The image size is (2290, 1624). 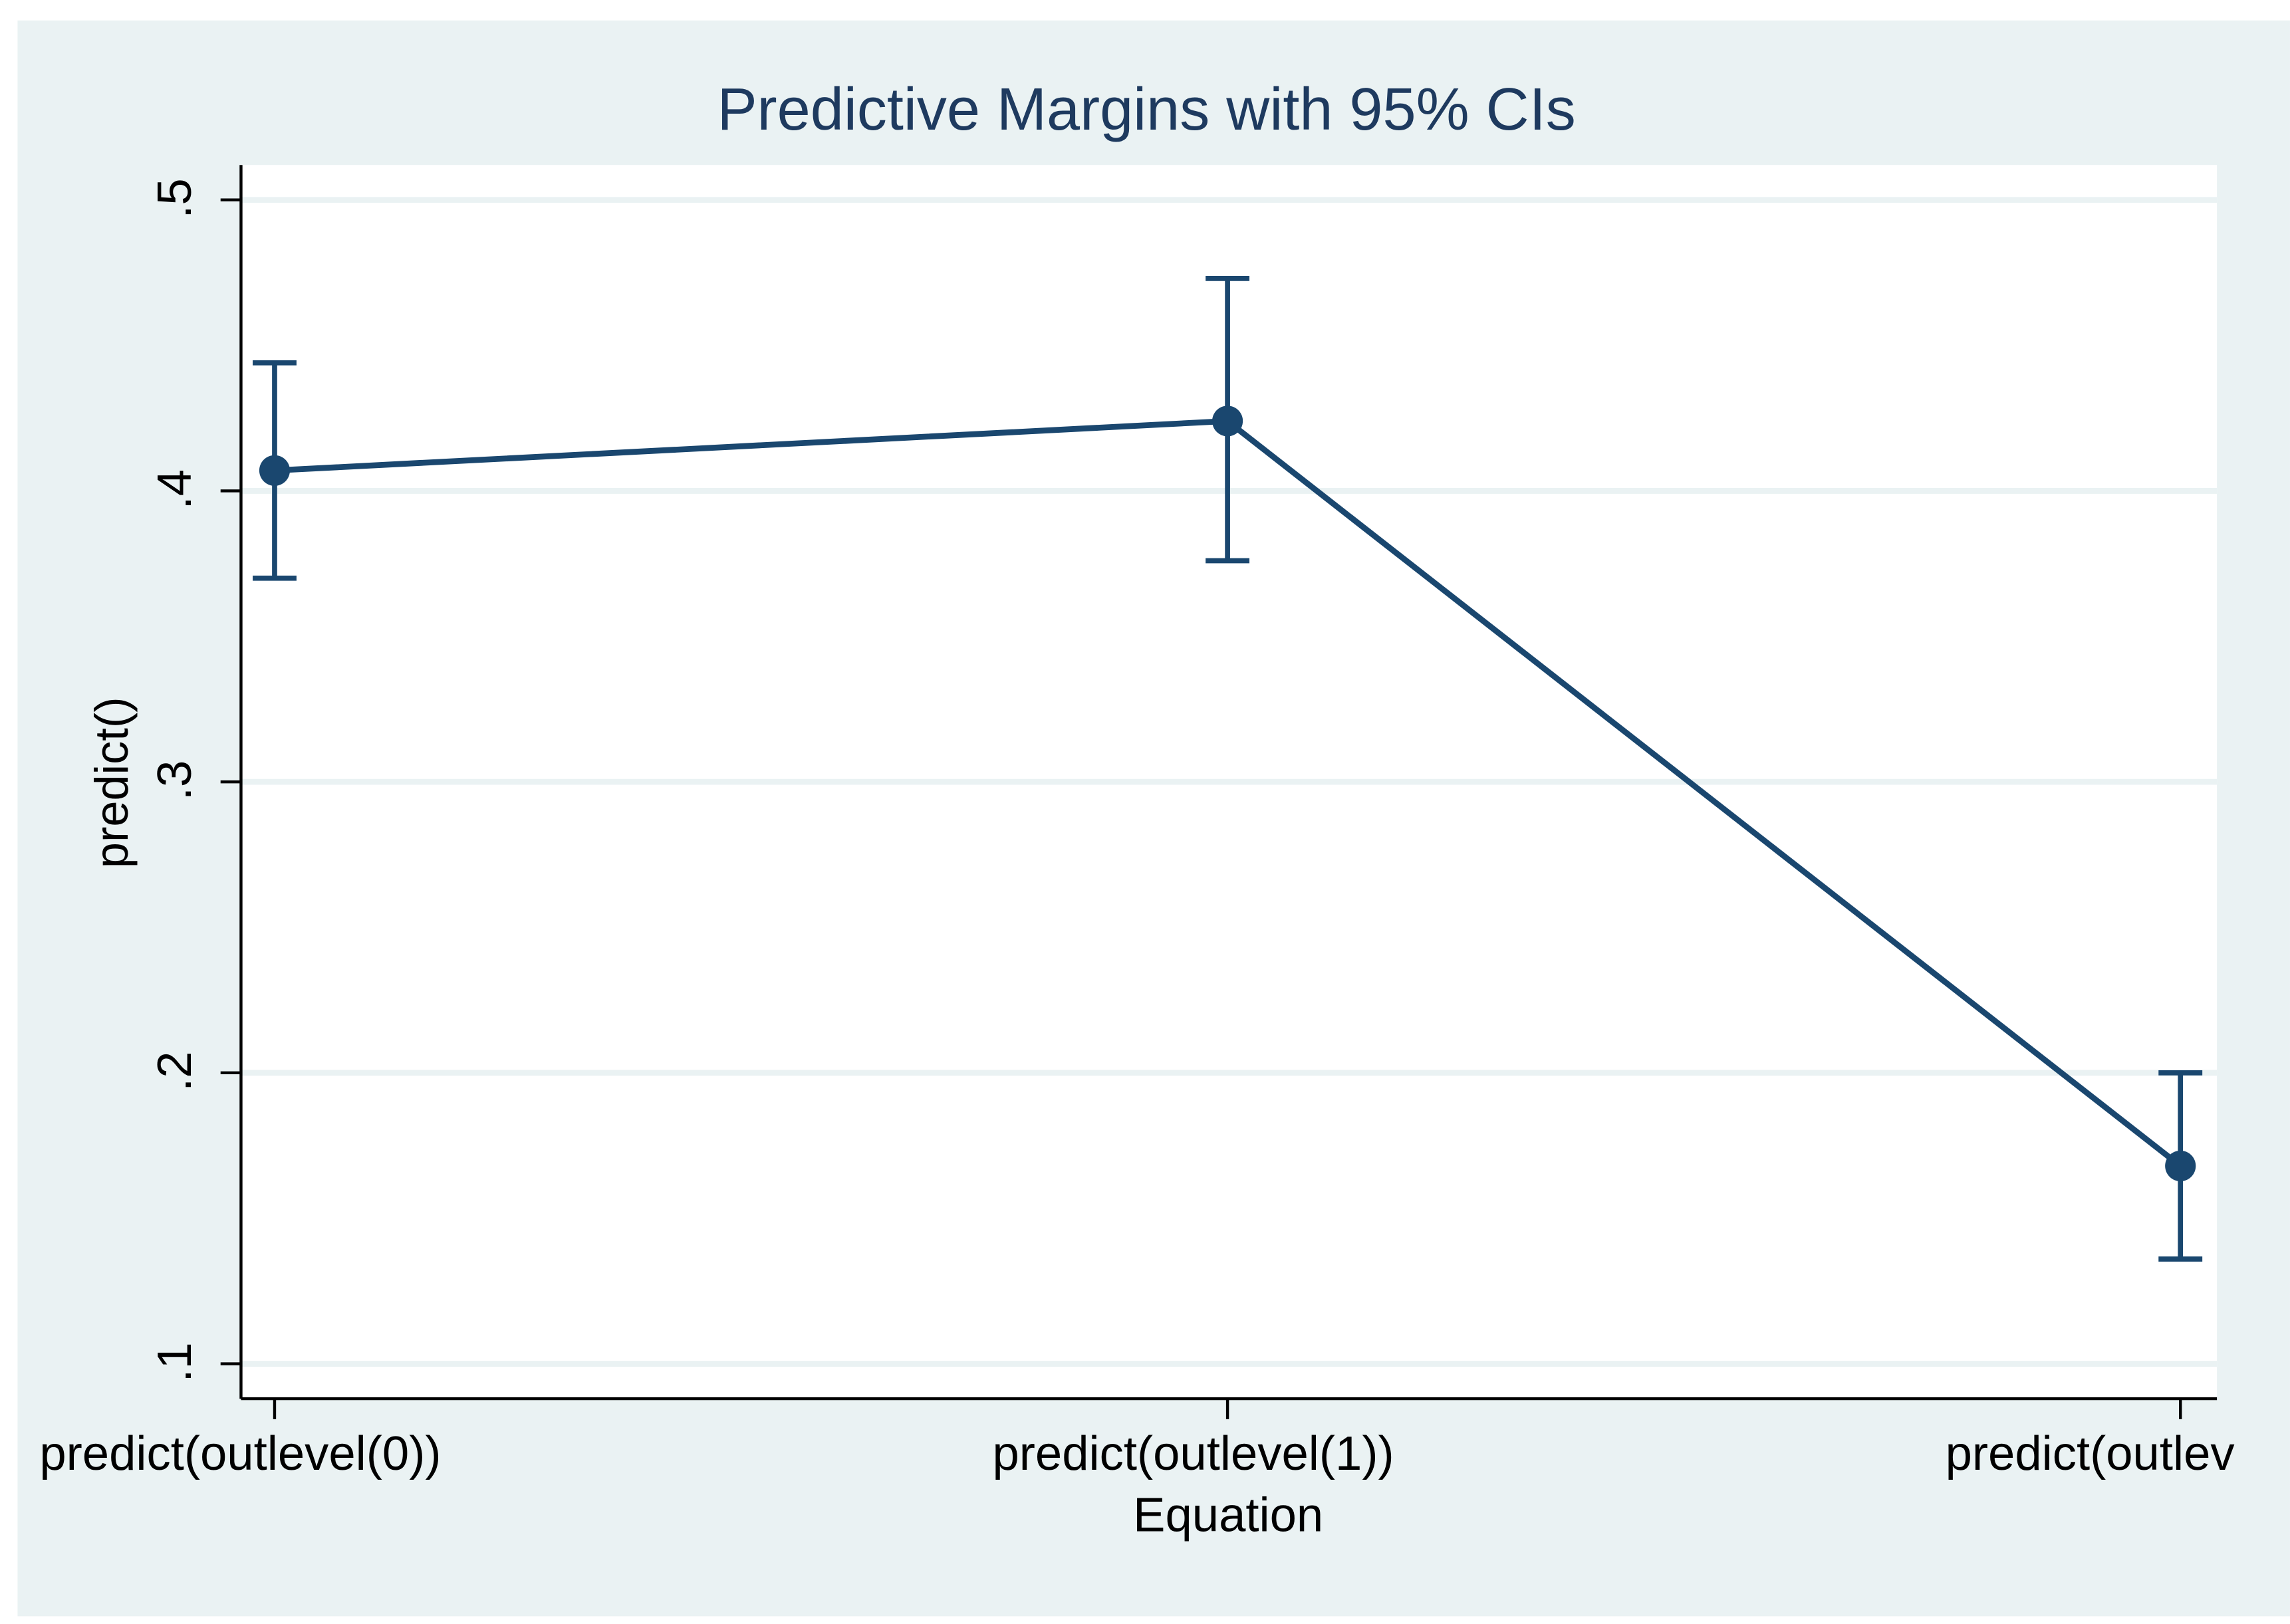 I want to click on x-tick-label: predict(outlevel(0)), so click(x=240, y=1454).